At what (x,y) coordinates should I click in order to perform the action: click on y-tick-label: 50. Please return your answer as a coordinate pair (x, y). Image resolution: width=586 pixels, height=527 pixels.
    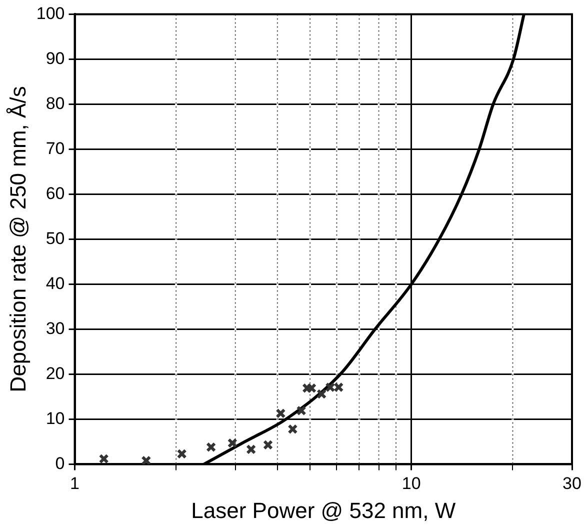
    Looking at the image, I should click on (55, 238).